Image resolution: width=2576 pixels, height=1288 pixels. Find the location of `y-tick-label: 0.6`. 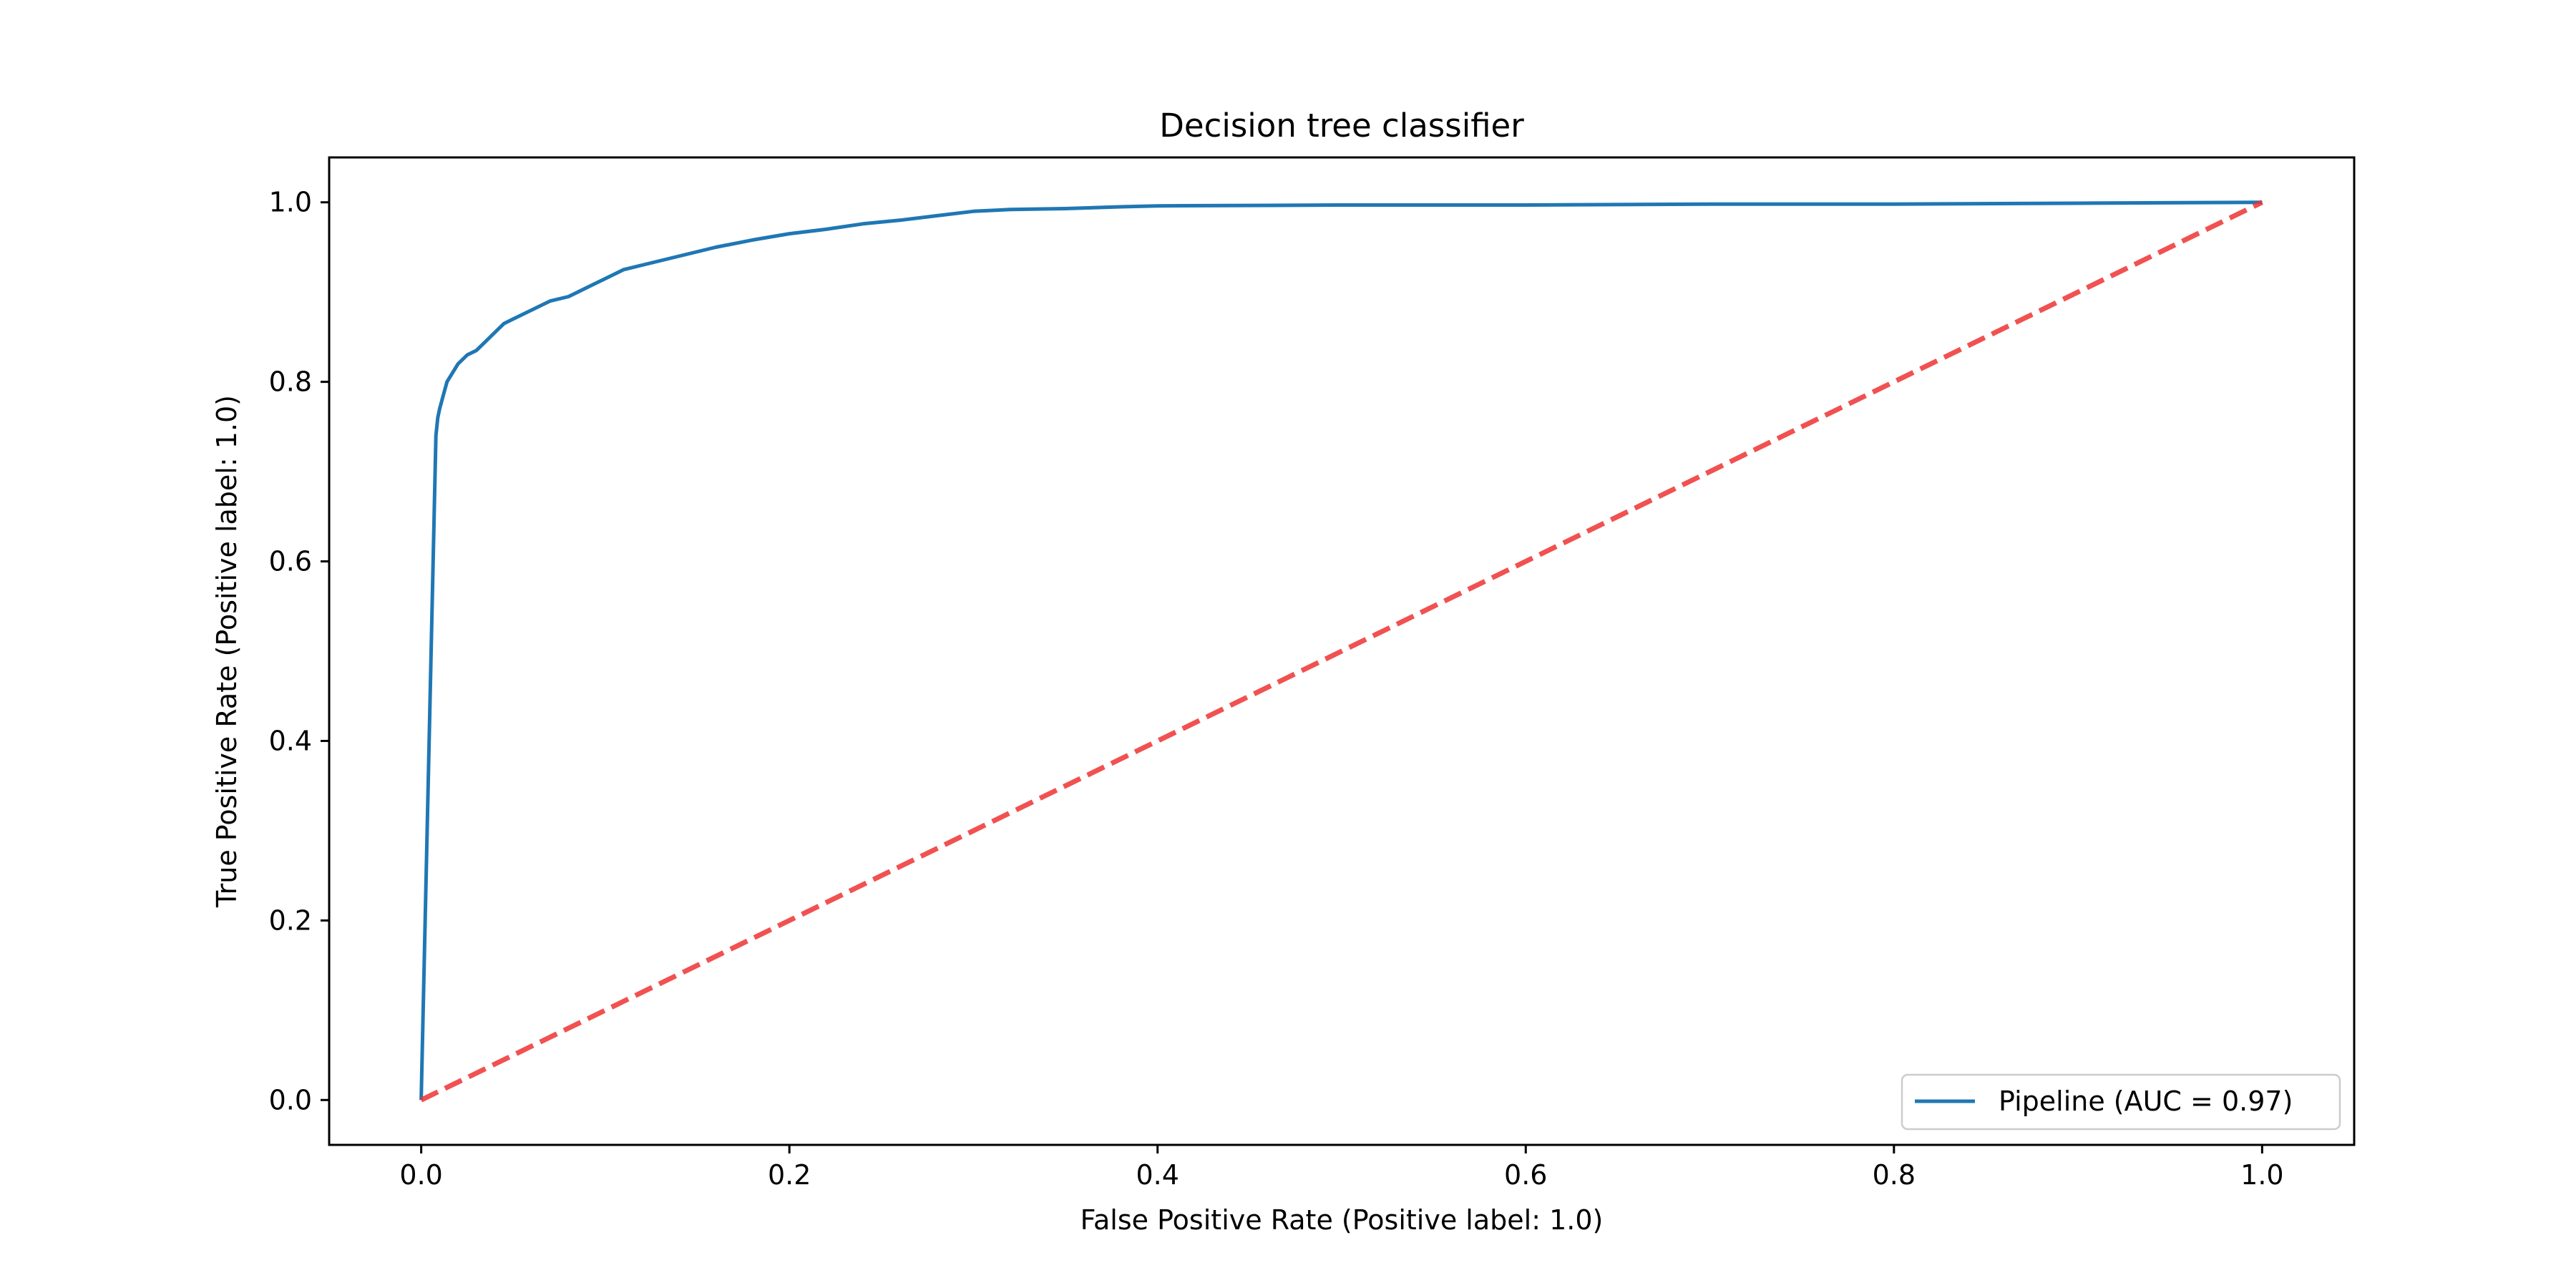

y-tick-label: 0.6 is located at coordinates (290, 561).